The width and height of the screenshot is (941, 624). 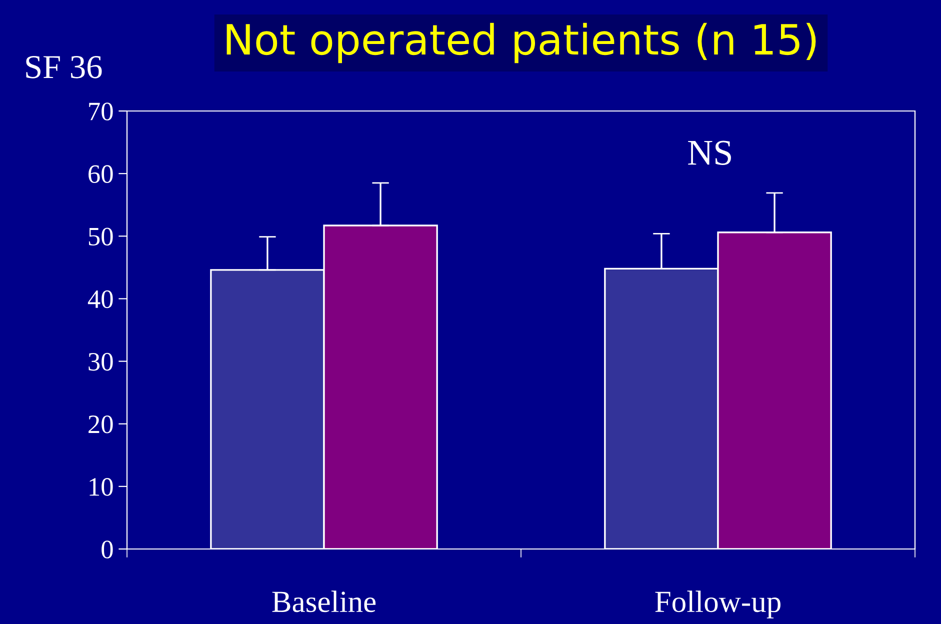 What do you see at coordinates (100, 361) in the screenshot?
I see `y-tick-label: 30` at bounding box center [100, 361].